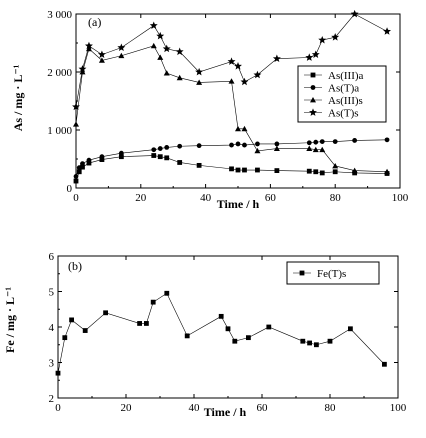 The width and height of the screenshot is (426, 438). I want to click on panel-a-legend: As(III)aAs(T)aAs(III)sAs(T)s, so click(342, 94).